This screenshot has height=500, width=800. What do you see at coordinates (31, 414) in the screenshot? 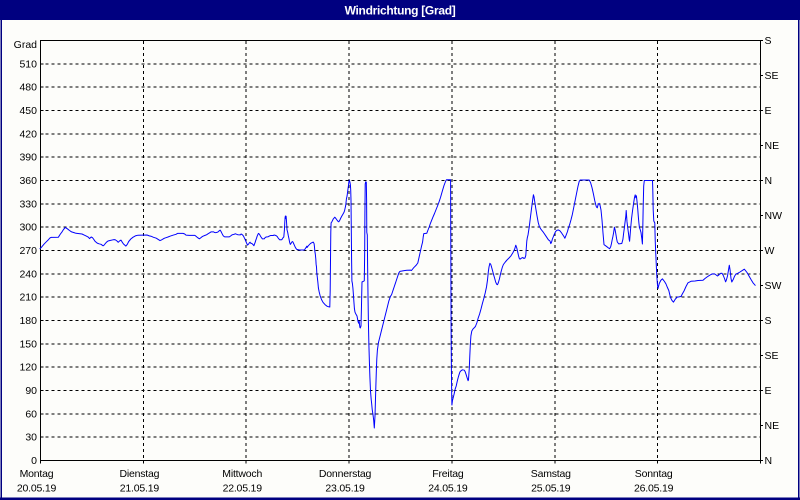
I see `svg-text: 60` at bounding box center [31, 414].